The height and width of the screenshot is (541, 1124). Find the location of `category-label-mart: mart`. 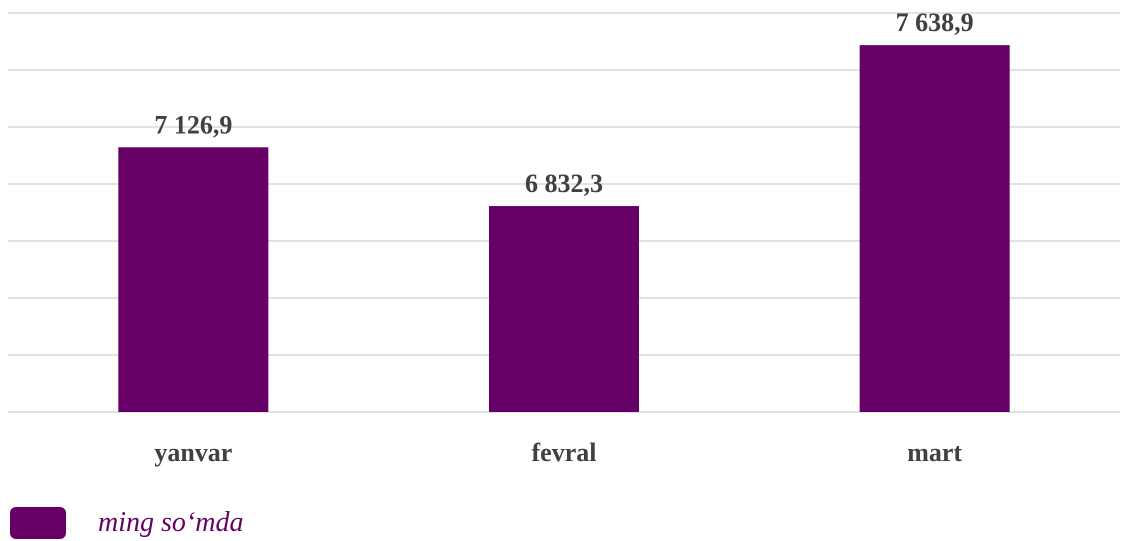

category-label-mart: mart is located at coordinates (934, 452).